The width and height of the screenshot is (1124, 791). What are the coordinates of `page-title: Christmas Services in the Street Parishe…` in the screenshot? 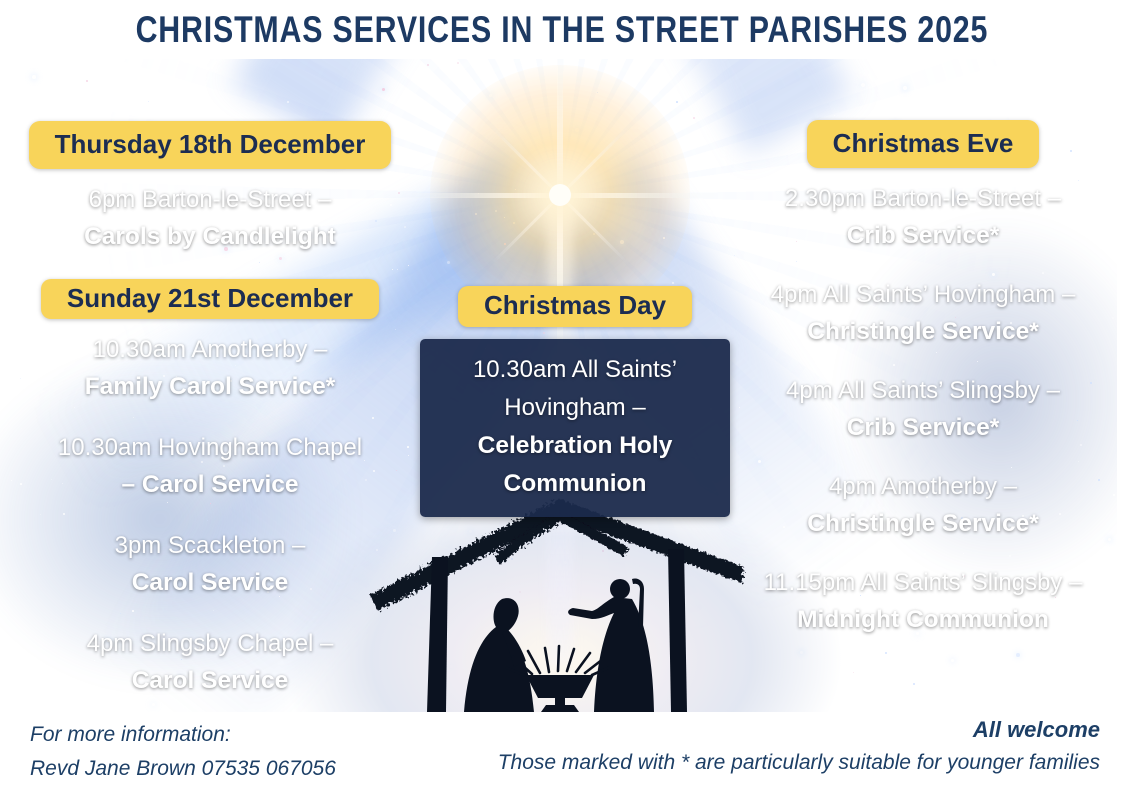 It's located at (562, 29).